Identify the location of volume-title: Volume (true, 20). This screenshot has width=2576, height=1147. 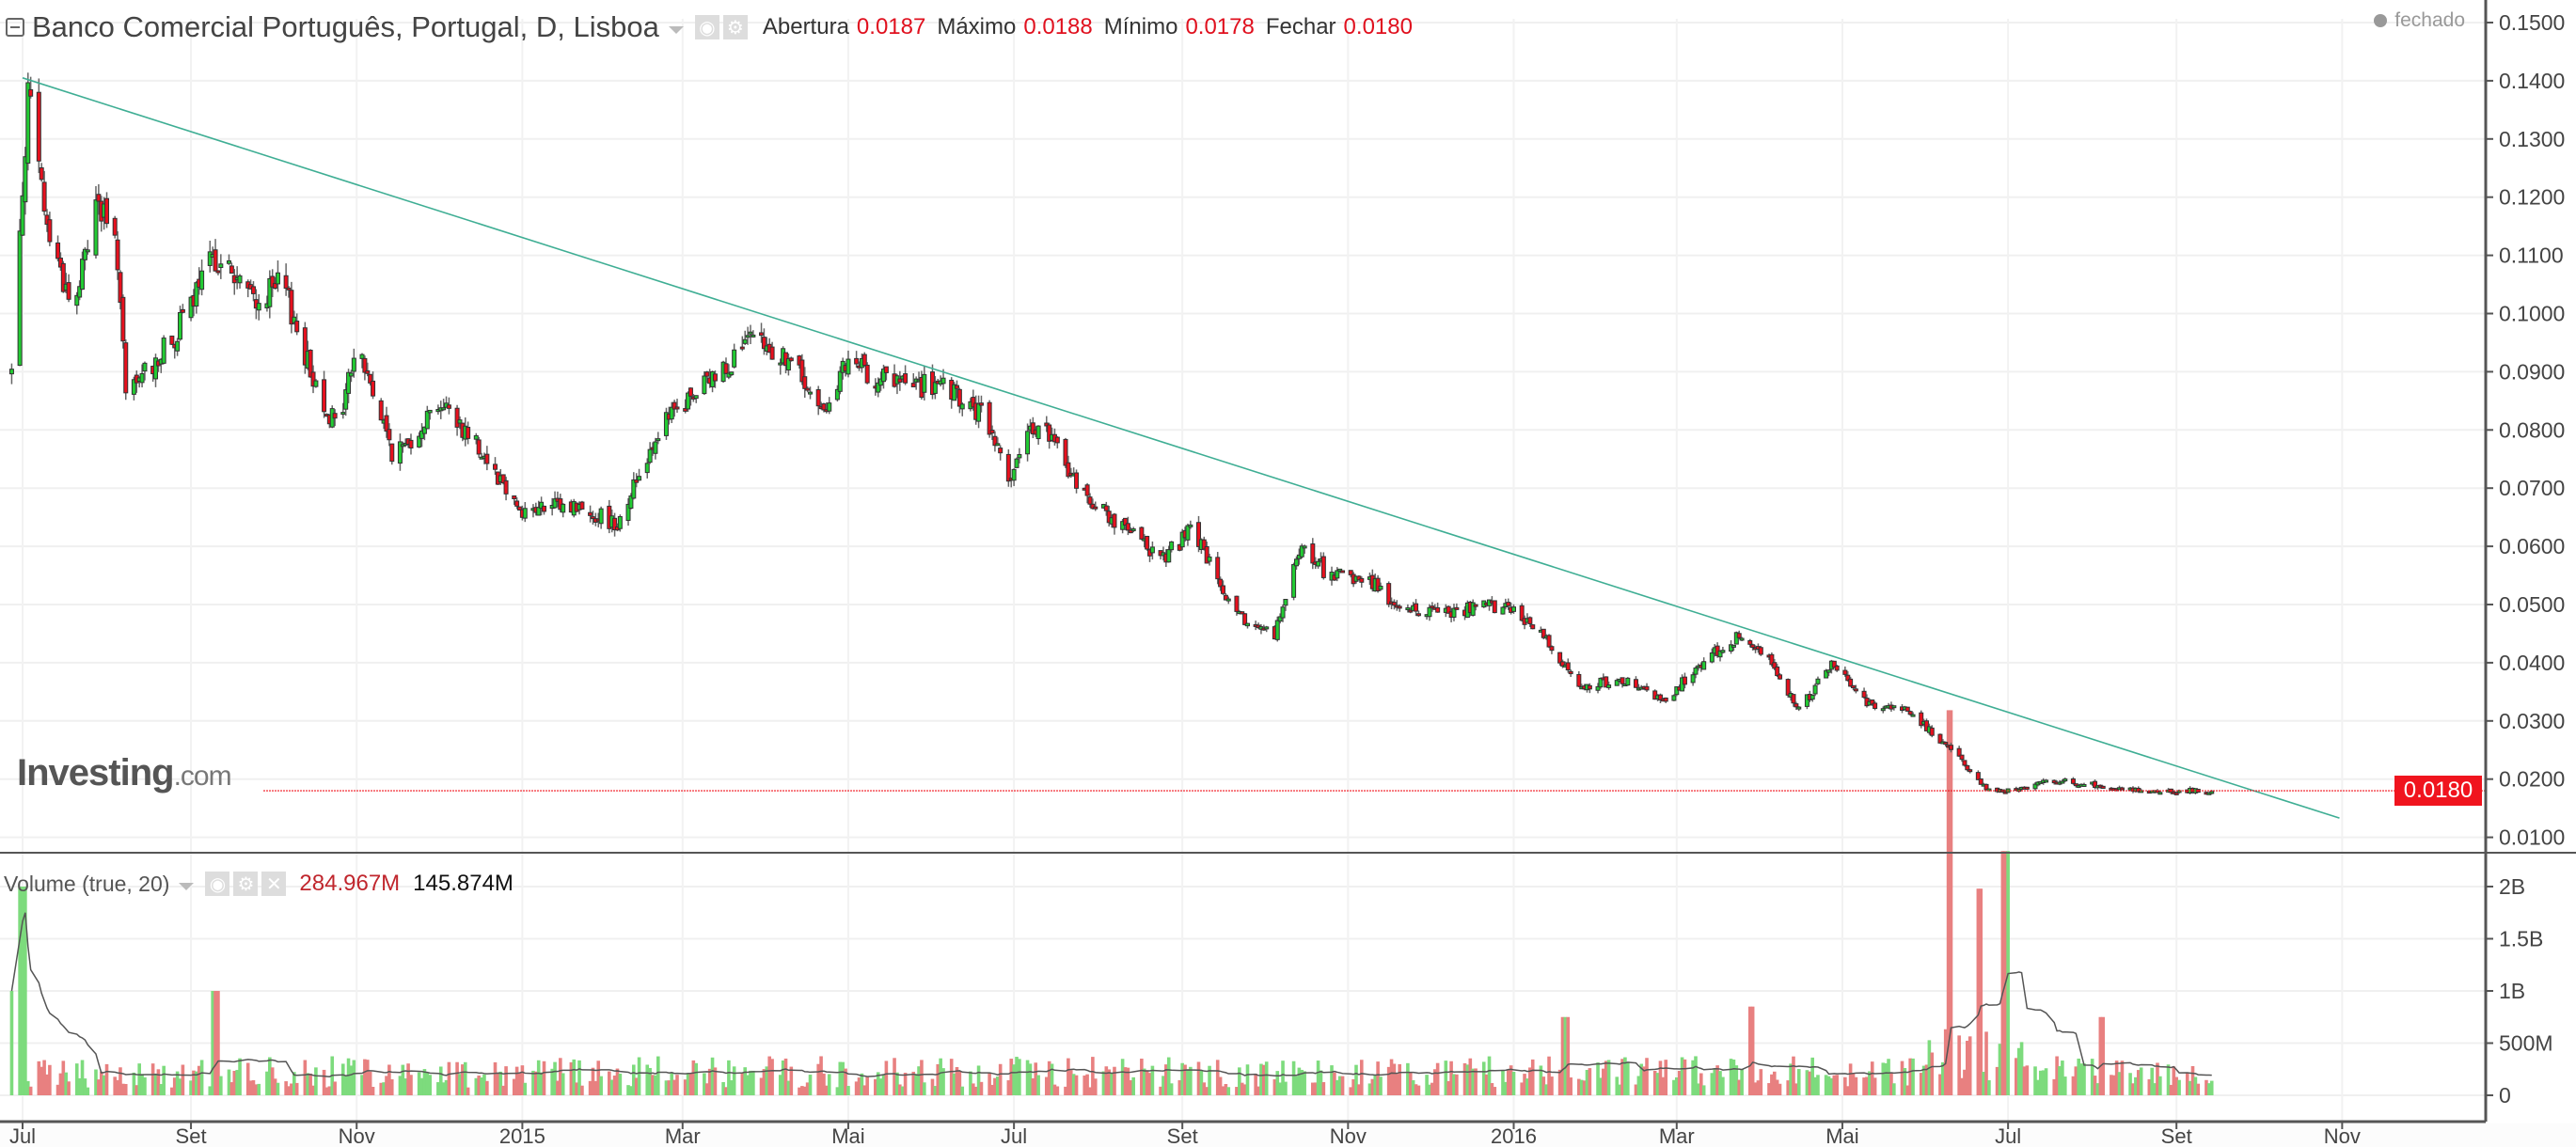
(87, 883).